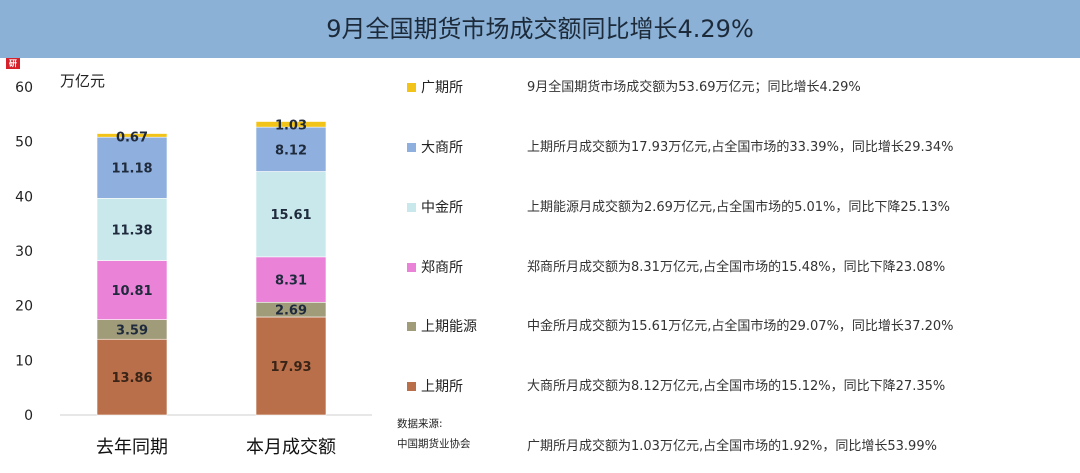 This screenshot has height=473, width=1080. What do you see at coordinates (82, 81) in the screenshot?
I see `y-axis-unit-label: 万亿元` at bounding box center [82, 81].